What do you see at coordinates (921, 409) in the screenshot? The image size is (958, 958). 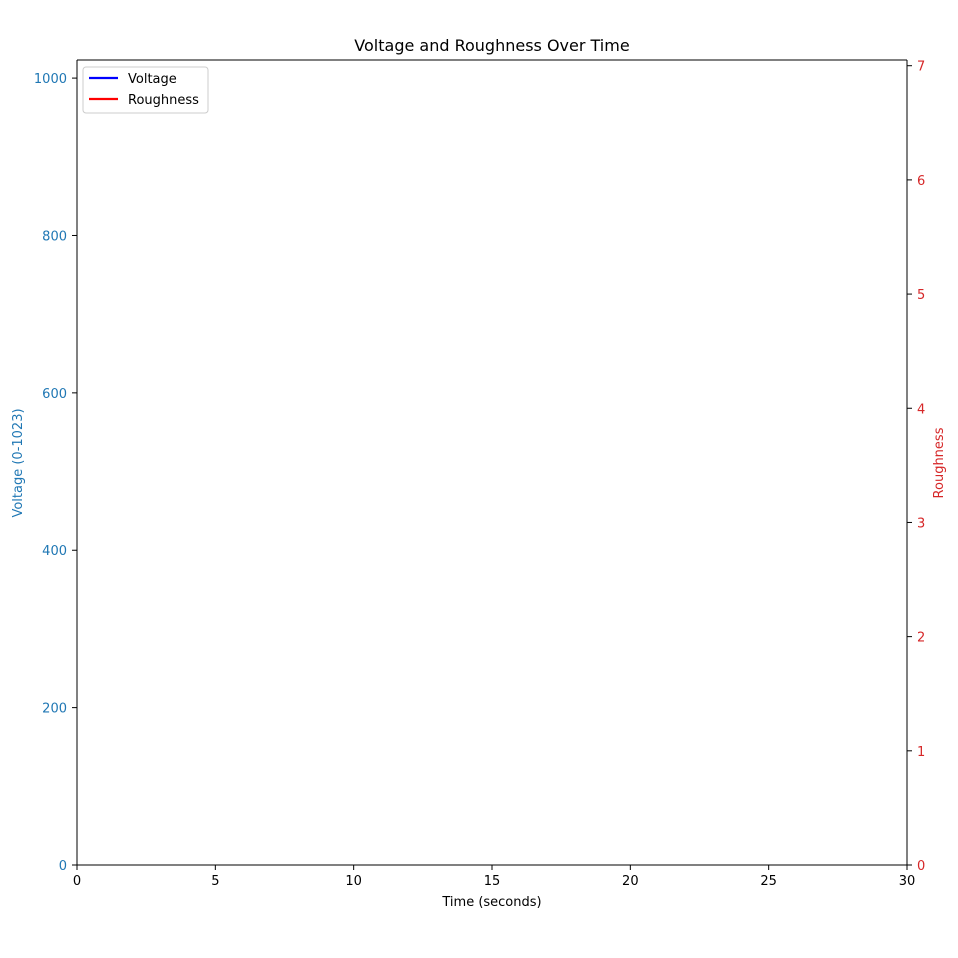 I see `y-right-tick-label: 4` at bounding box center [921, 409].